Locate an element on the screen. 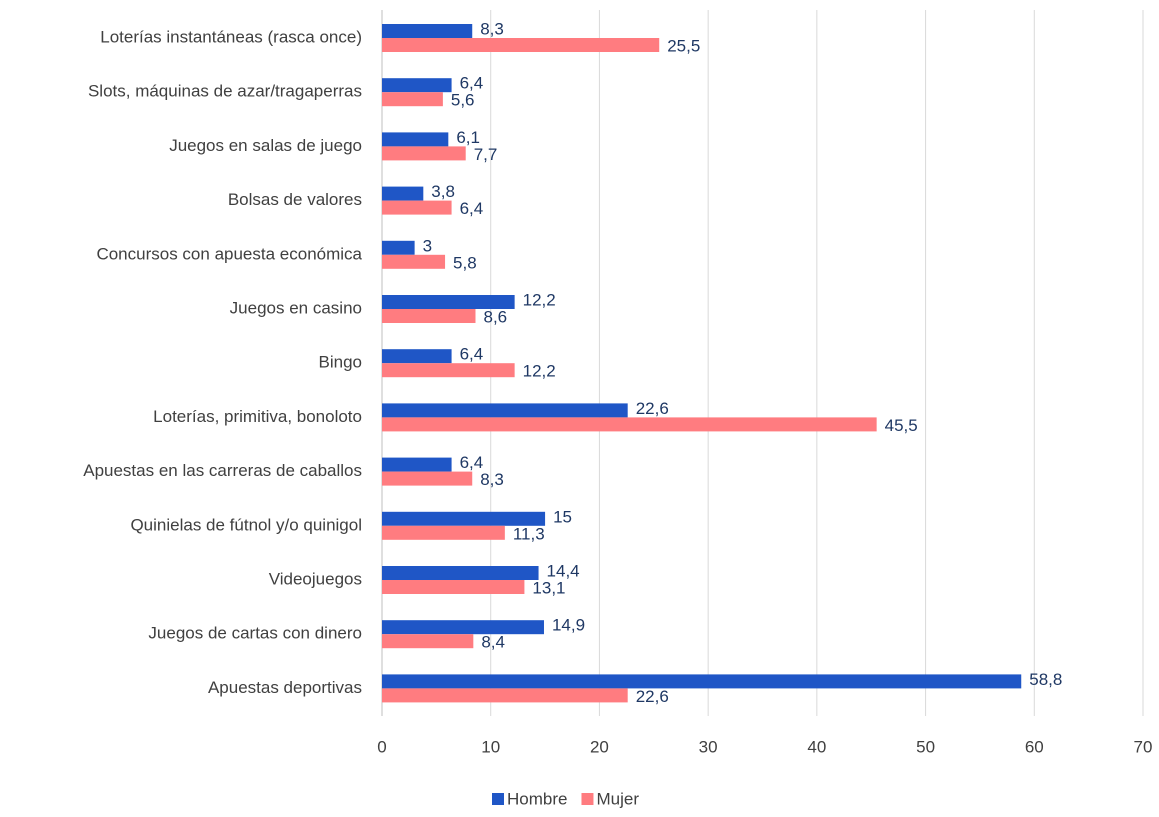  y-tick-label: Juegos en salas de juego is located at coordinates (265, 145).